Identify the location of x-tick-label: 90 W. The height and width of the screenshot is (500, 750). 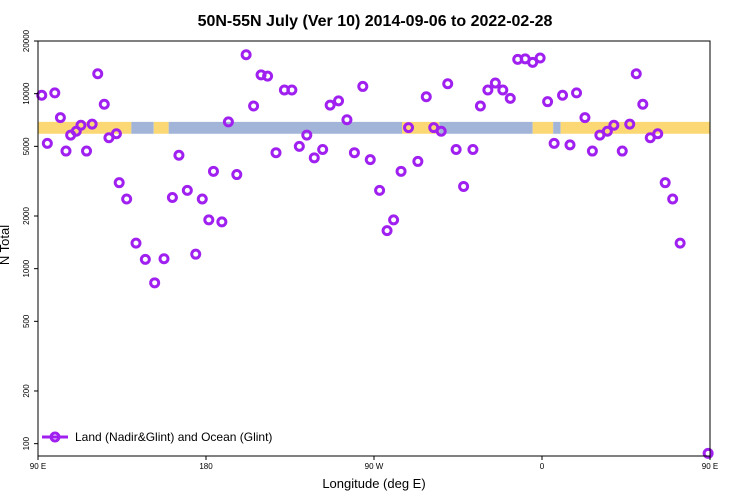
(374, 466).